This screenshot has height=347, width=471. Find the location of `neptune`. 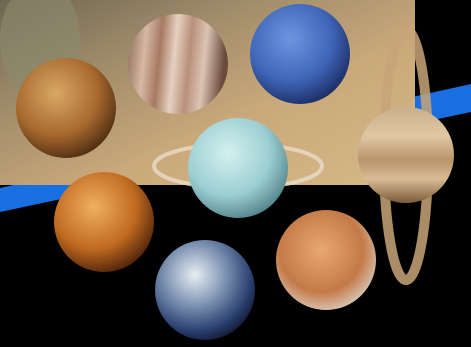

neptune is located at coordinates (300, 54).